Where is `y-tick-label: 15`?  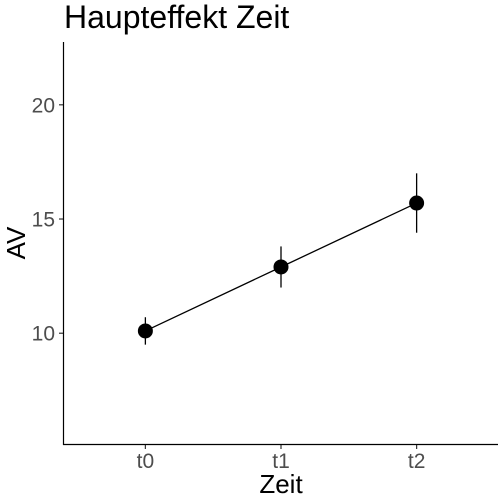
y-tick-label: 15 is located at coordinates (43, 220).